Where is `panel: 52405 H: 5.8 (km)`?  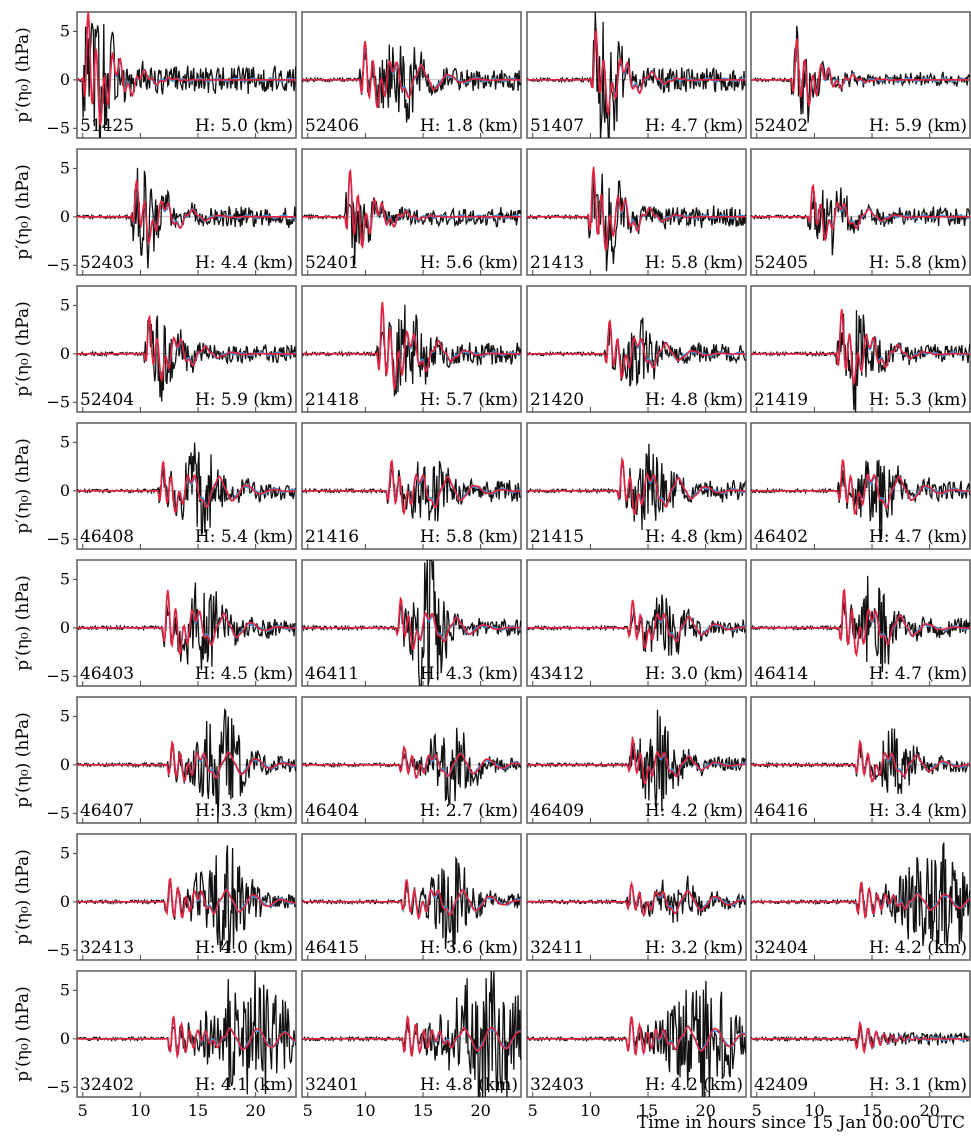
panel: 52405 H: 5.8 (km) is located at coordinates (860, 212).